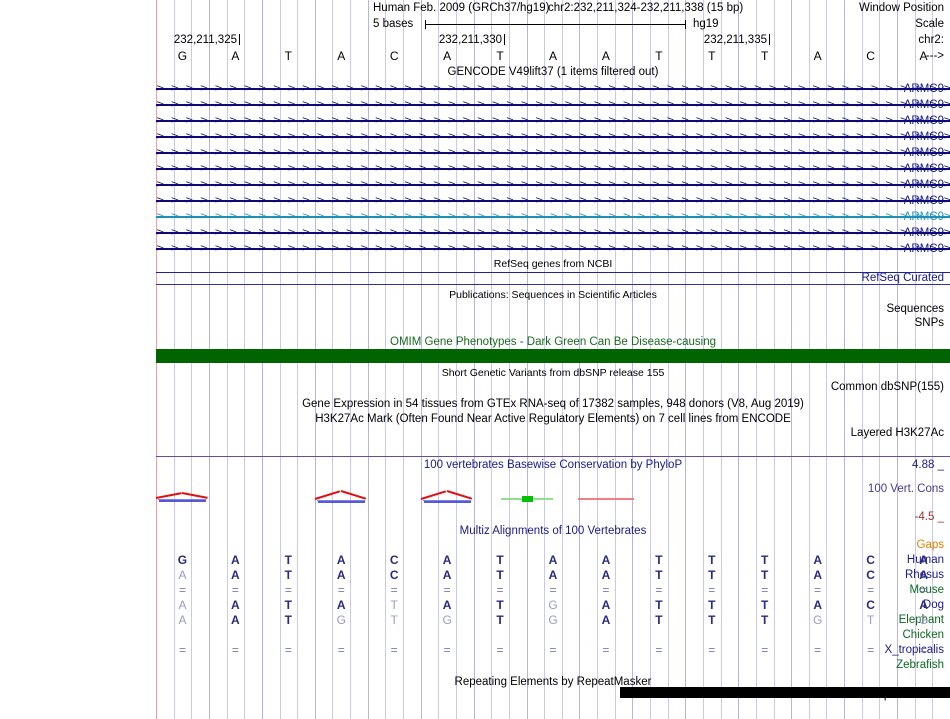  I want to click on species-label: Mouse, so click(926, 590).